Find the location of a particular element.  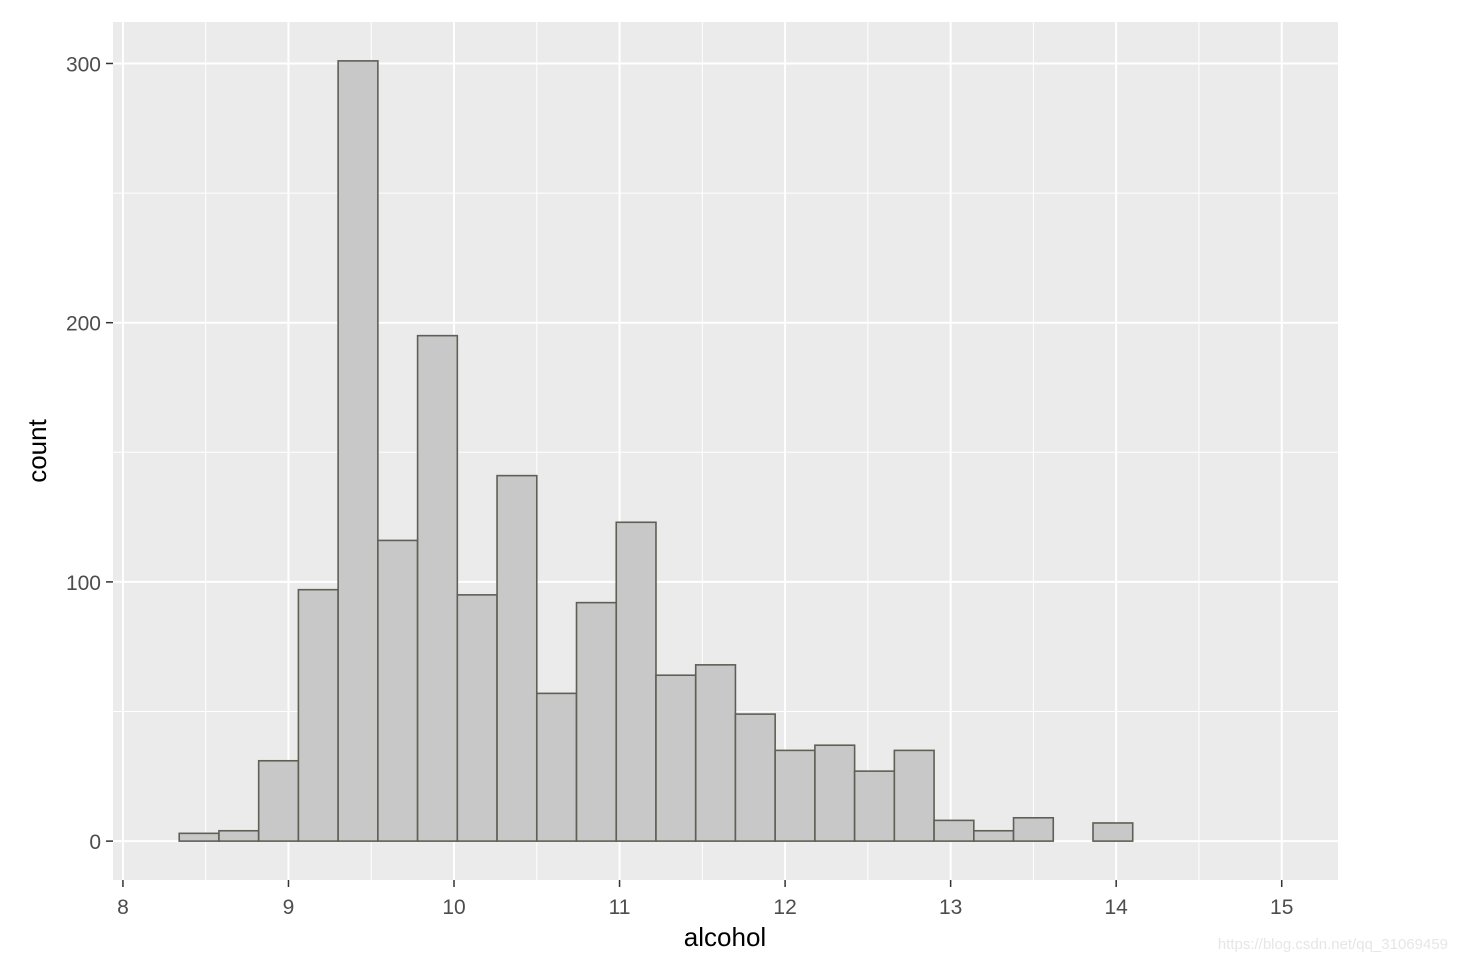

y-axis-title: count is located at coordinates (37, 450).